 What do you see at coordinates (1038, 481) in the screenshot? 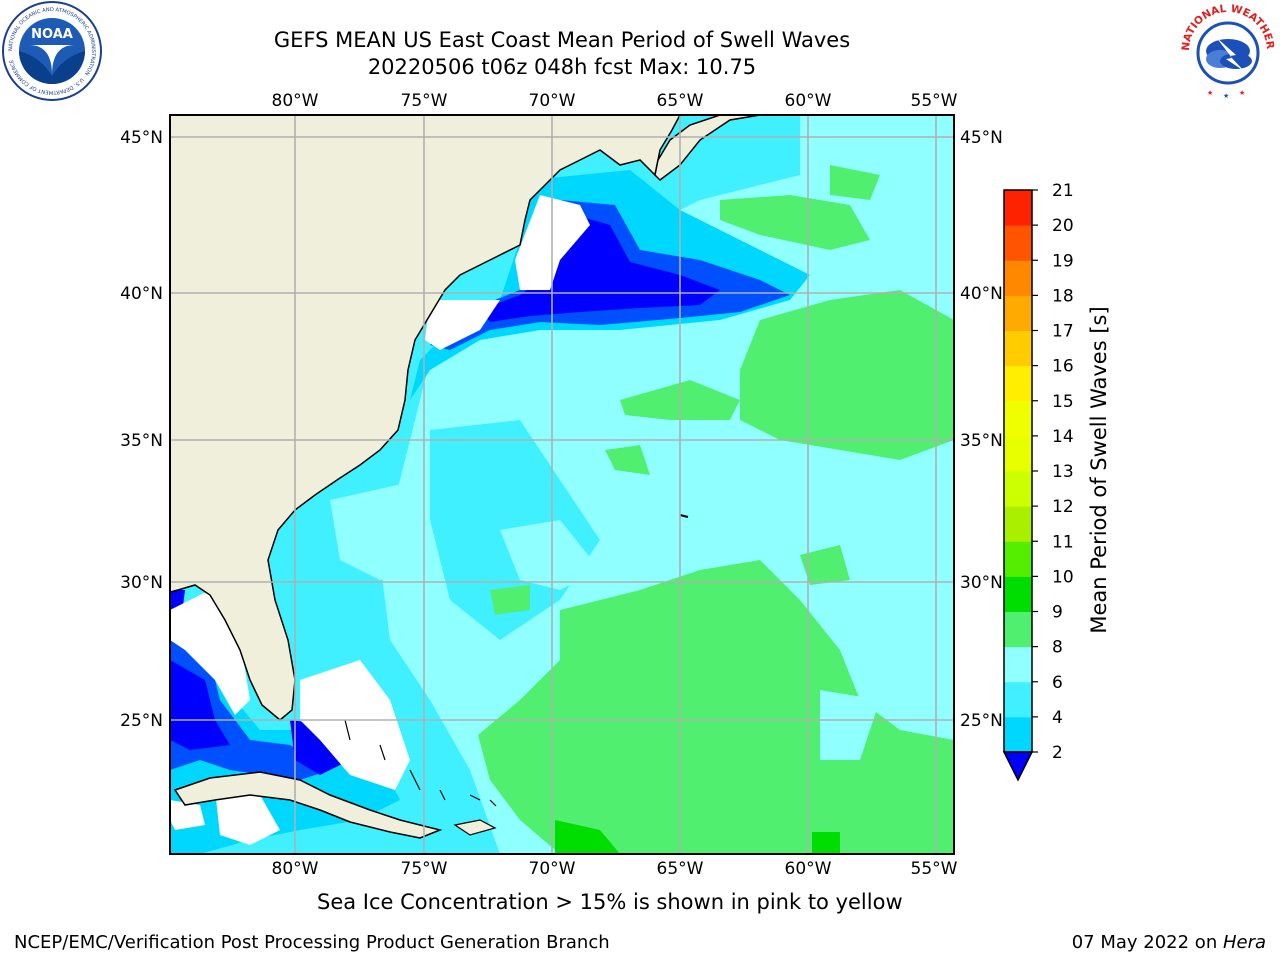
I see `colorbar: 2 4 6 8 9 10 11 12 13 14 15 16 17 18 19 20 21` at bounding box center [1038, 481].